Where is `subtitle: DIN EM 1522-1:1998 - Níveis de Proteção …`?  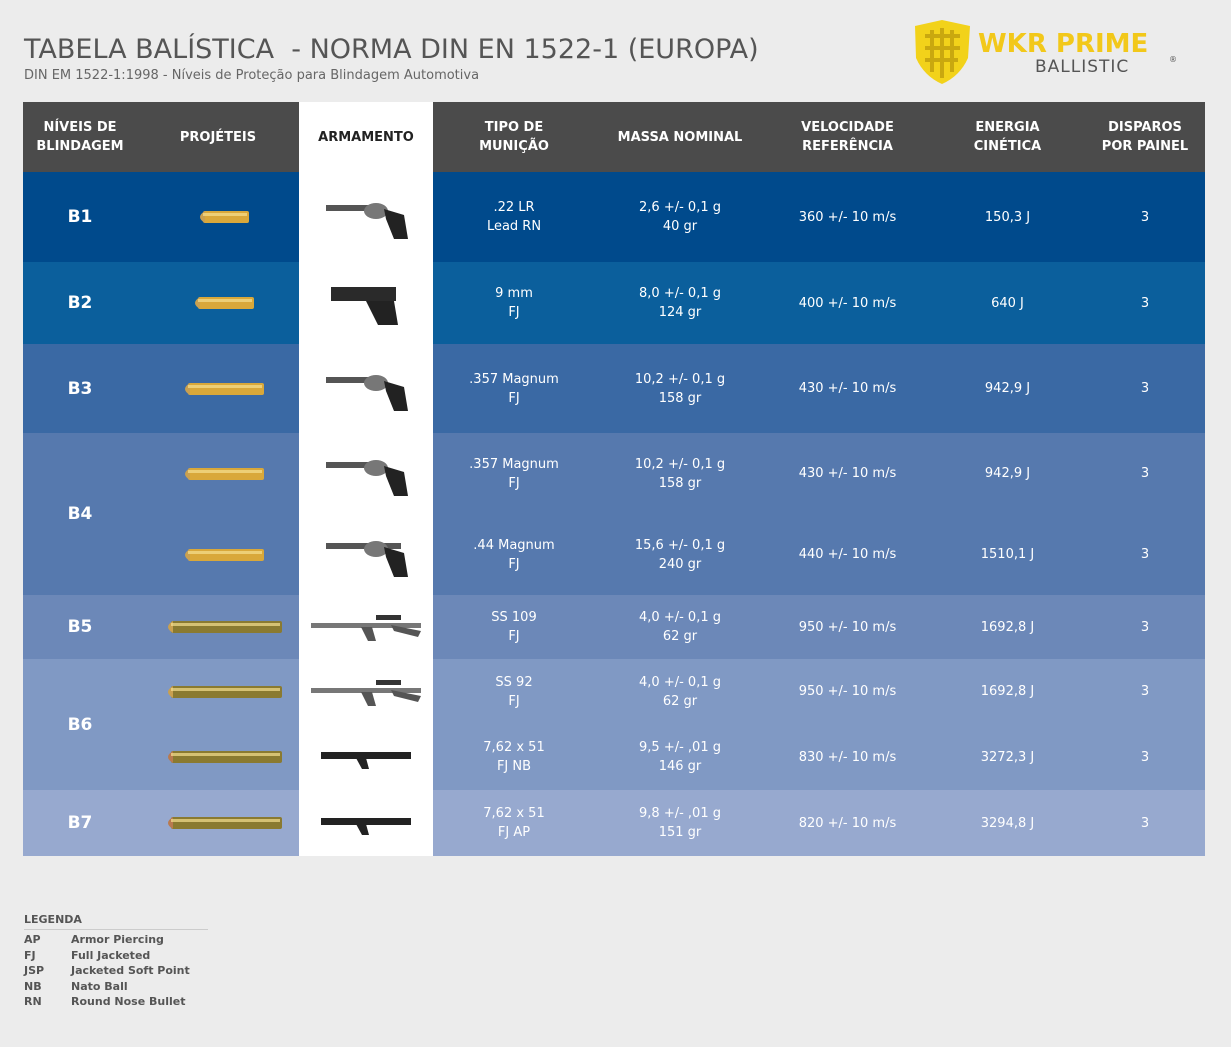 subtitle: DIN EM 1522-1:1998 - Níveis de Proteção … is located at coordinates (252, 75).